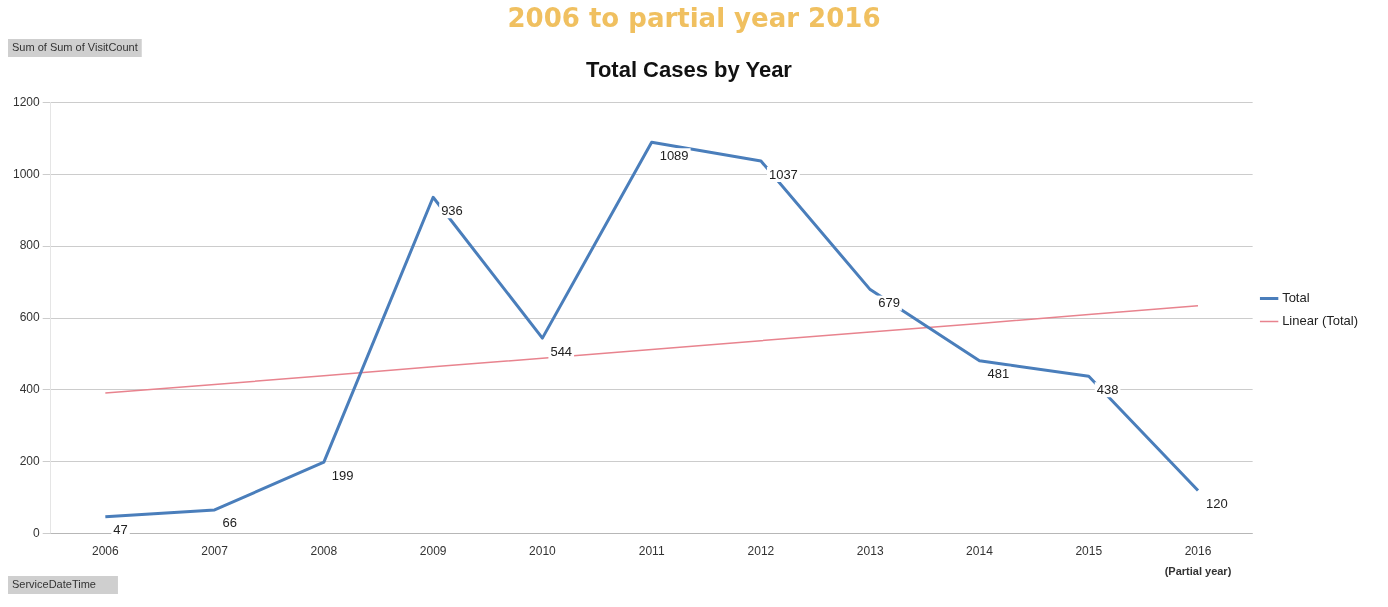  I want to click on data-label: 1037, so click(783, 174).